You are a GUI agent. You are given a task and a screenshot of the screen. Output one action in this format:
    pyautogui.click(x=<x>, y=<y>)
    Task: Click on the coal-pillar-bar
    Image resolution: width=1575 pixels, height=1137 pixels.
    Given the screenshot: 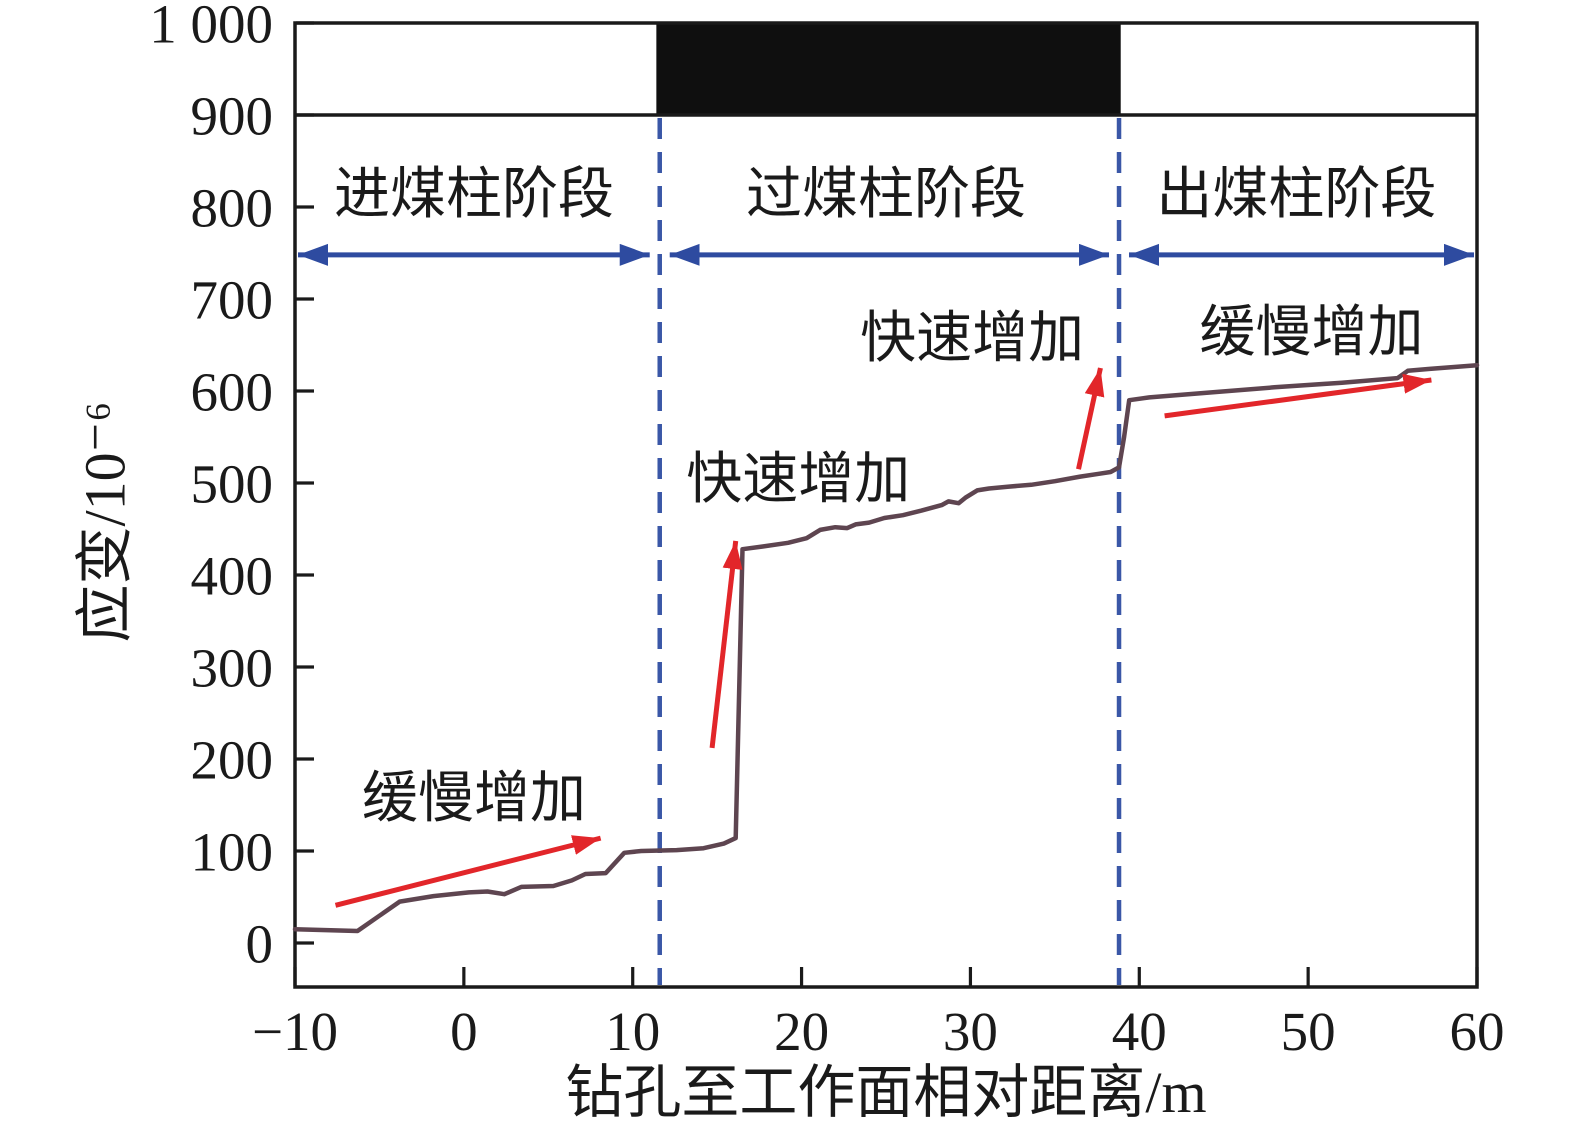 What is the action you would take?
    pyautogui.click(x=888, y=69)
    